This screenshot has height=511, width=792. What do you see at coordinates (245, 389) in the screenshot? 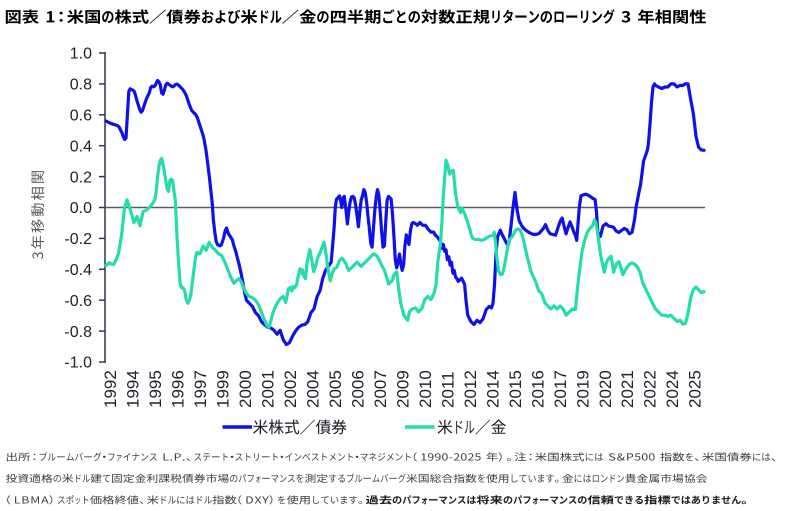
I see `svg-text: 2000` at bounding box center [245, 389].